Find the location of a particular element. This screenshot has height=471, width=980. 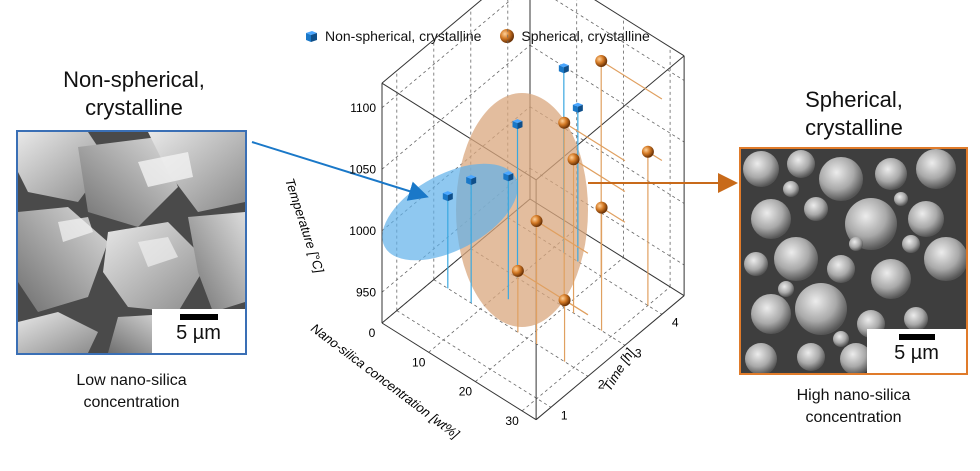

sem-texture-left is located at coordinates (131, 242).